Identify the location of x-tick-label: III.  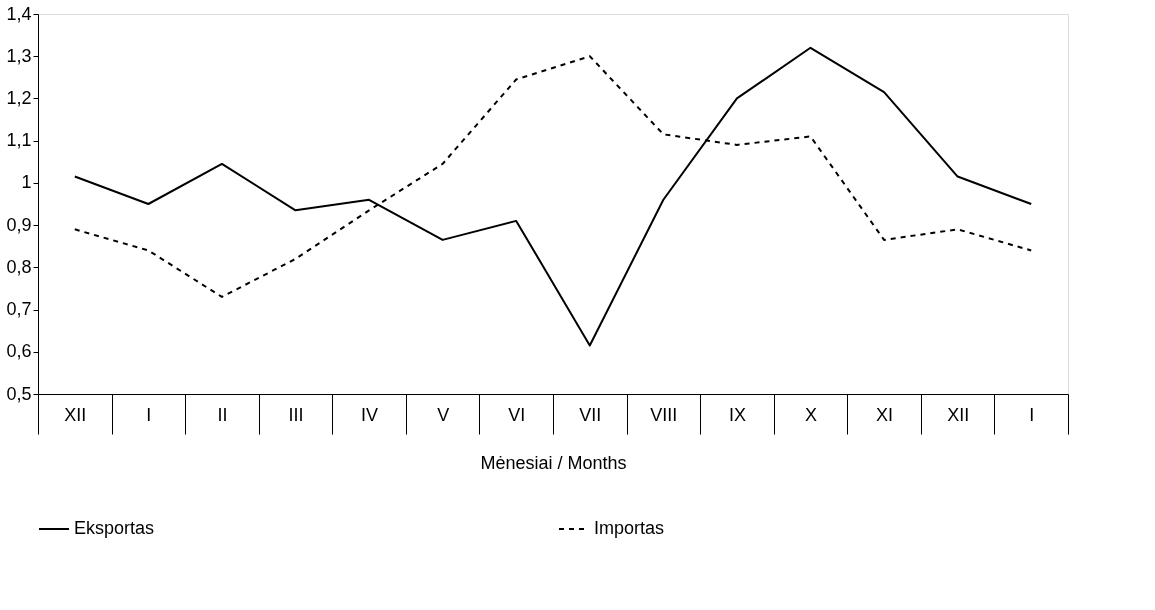
(296, 414).